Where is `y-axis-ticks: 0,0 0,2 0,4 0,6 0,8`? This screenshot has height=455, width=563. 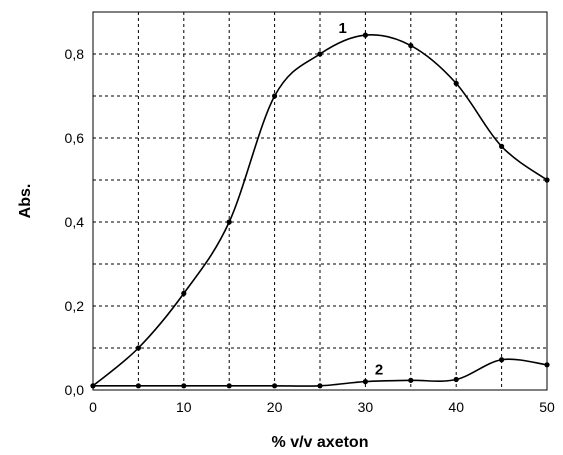
y-axis-ticks: 0,0 0,2 0,4 0,6 0,8 is located at coordinates (75, 222).